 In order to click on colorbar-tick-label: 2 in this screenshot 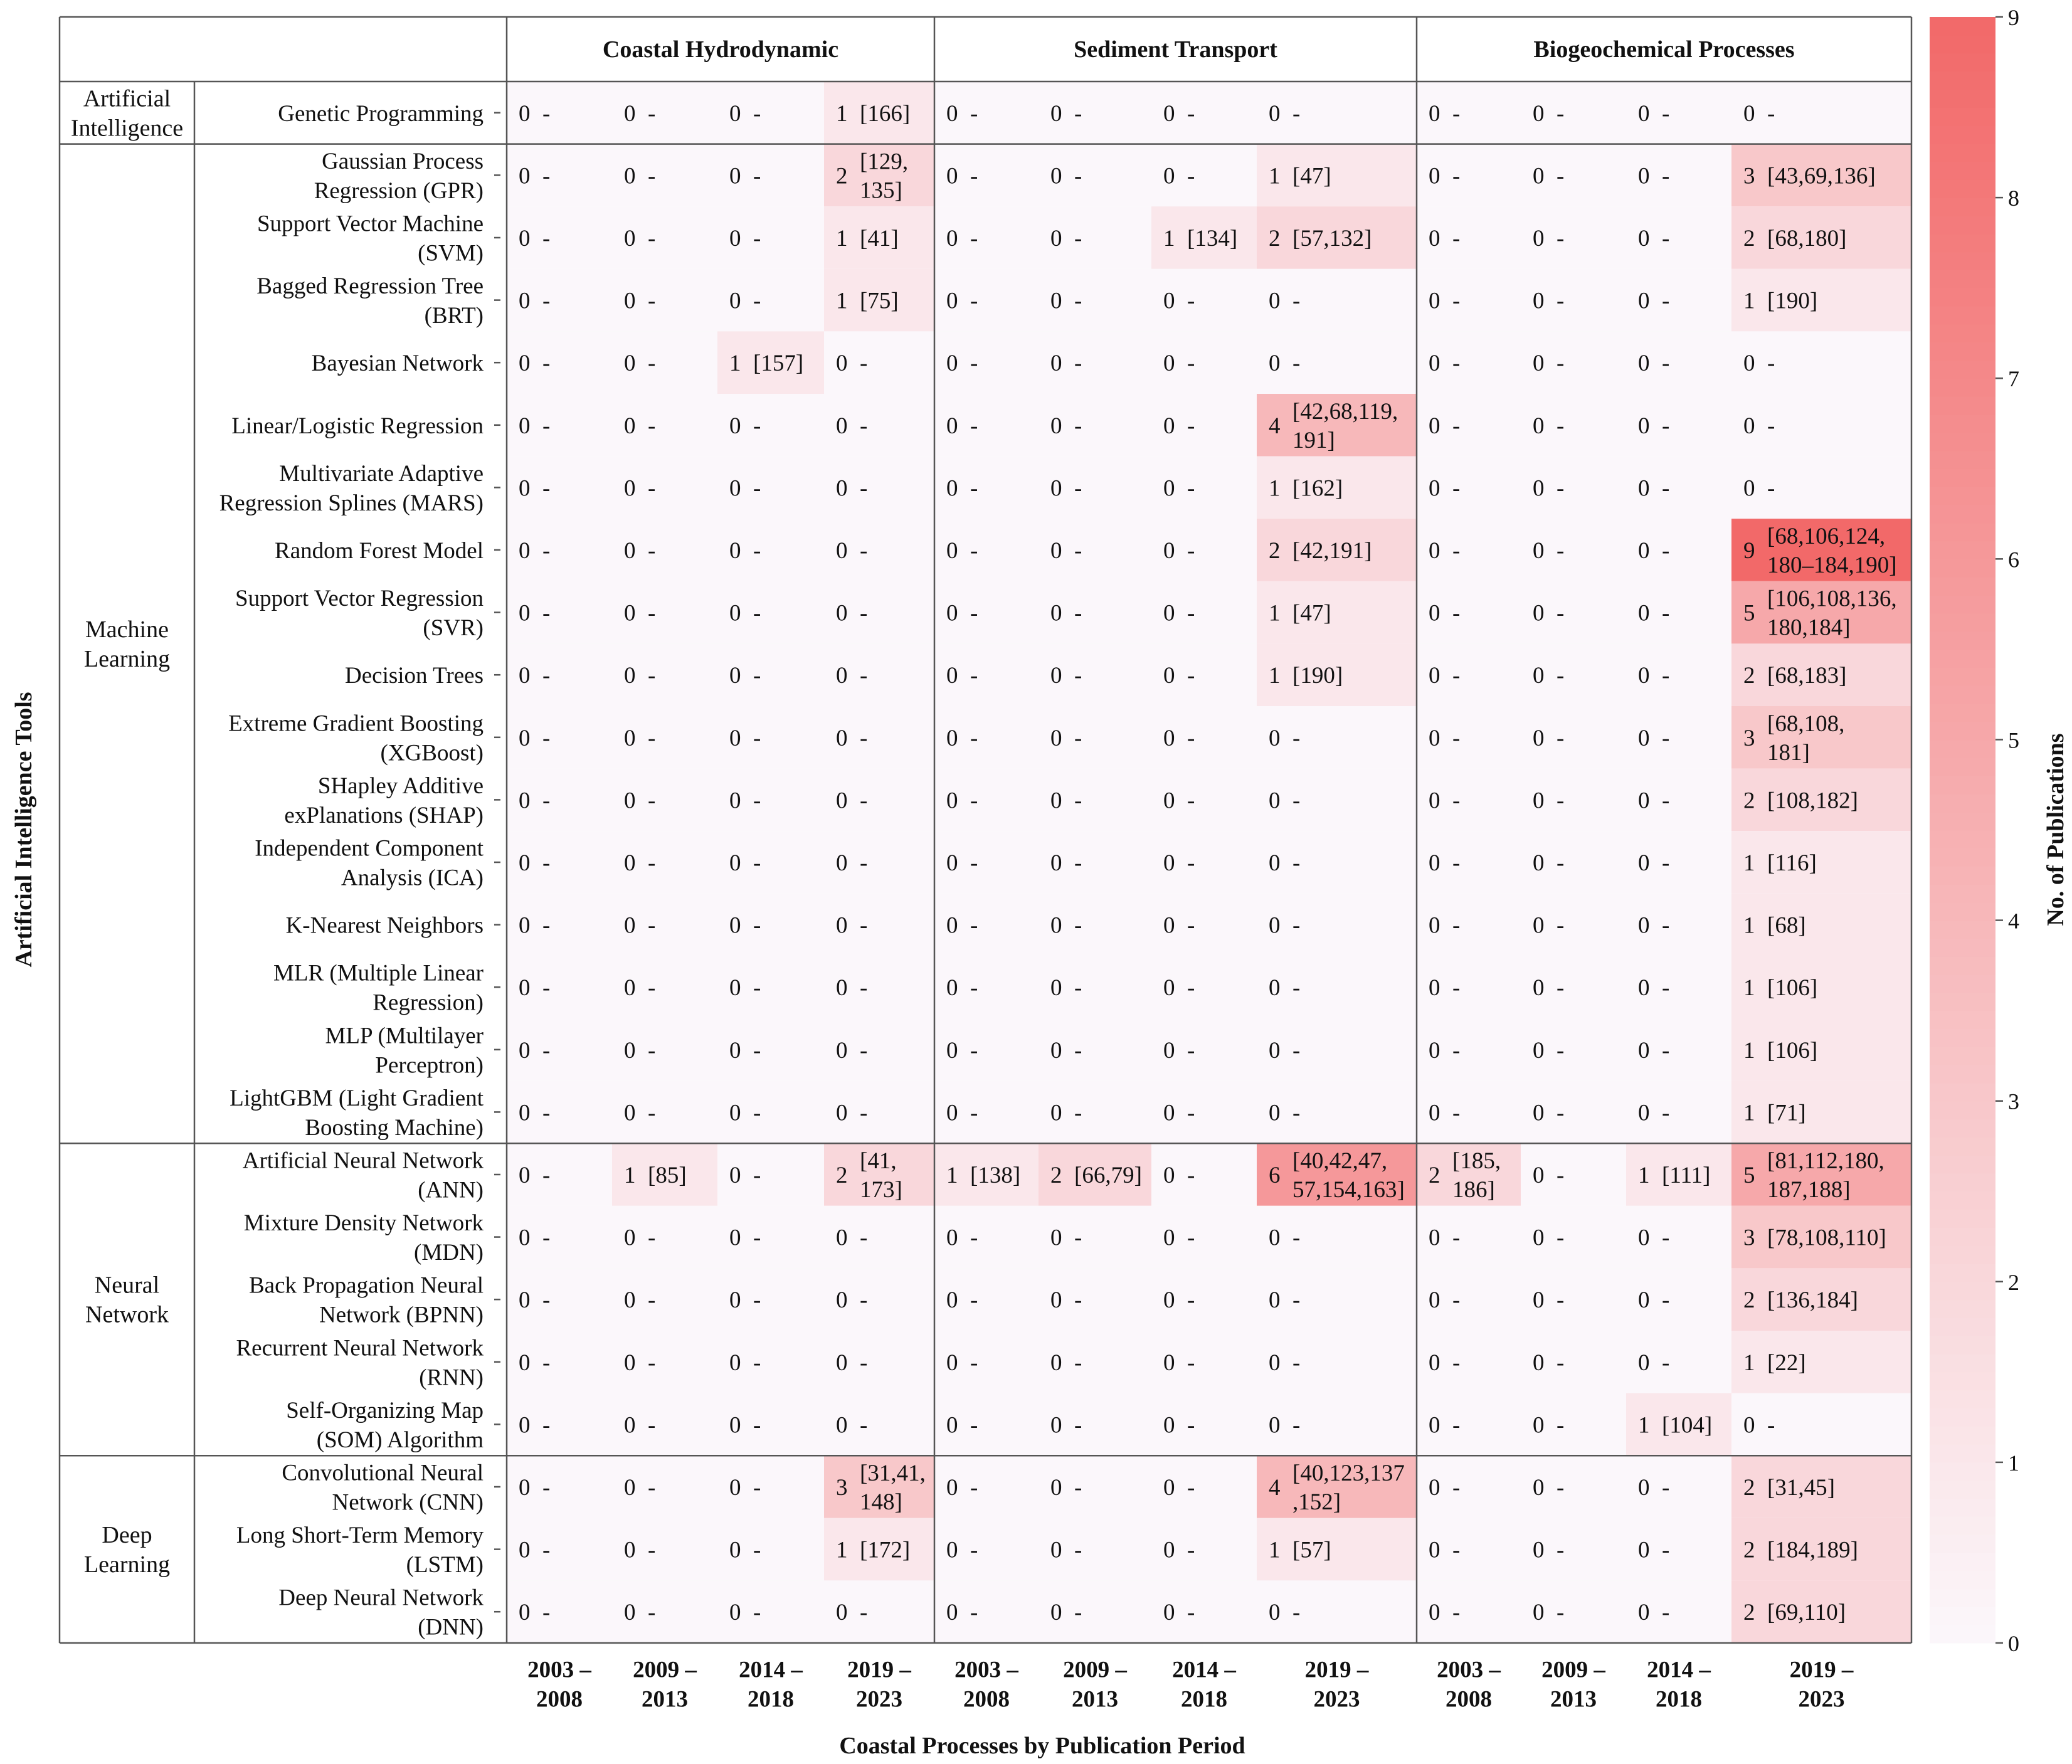, I will do `click(2013, 1282)`.